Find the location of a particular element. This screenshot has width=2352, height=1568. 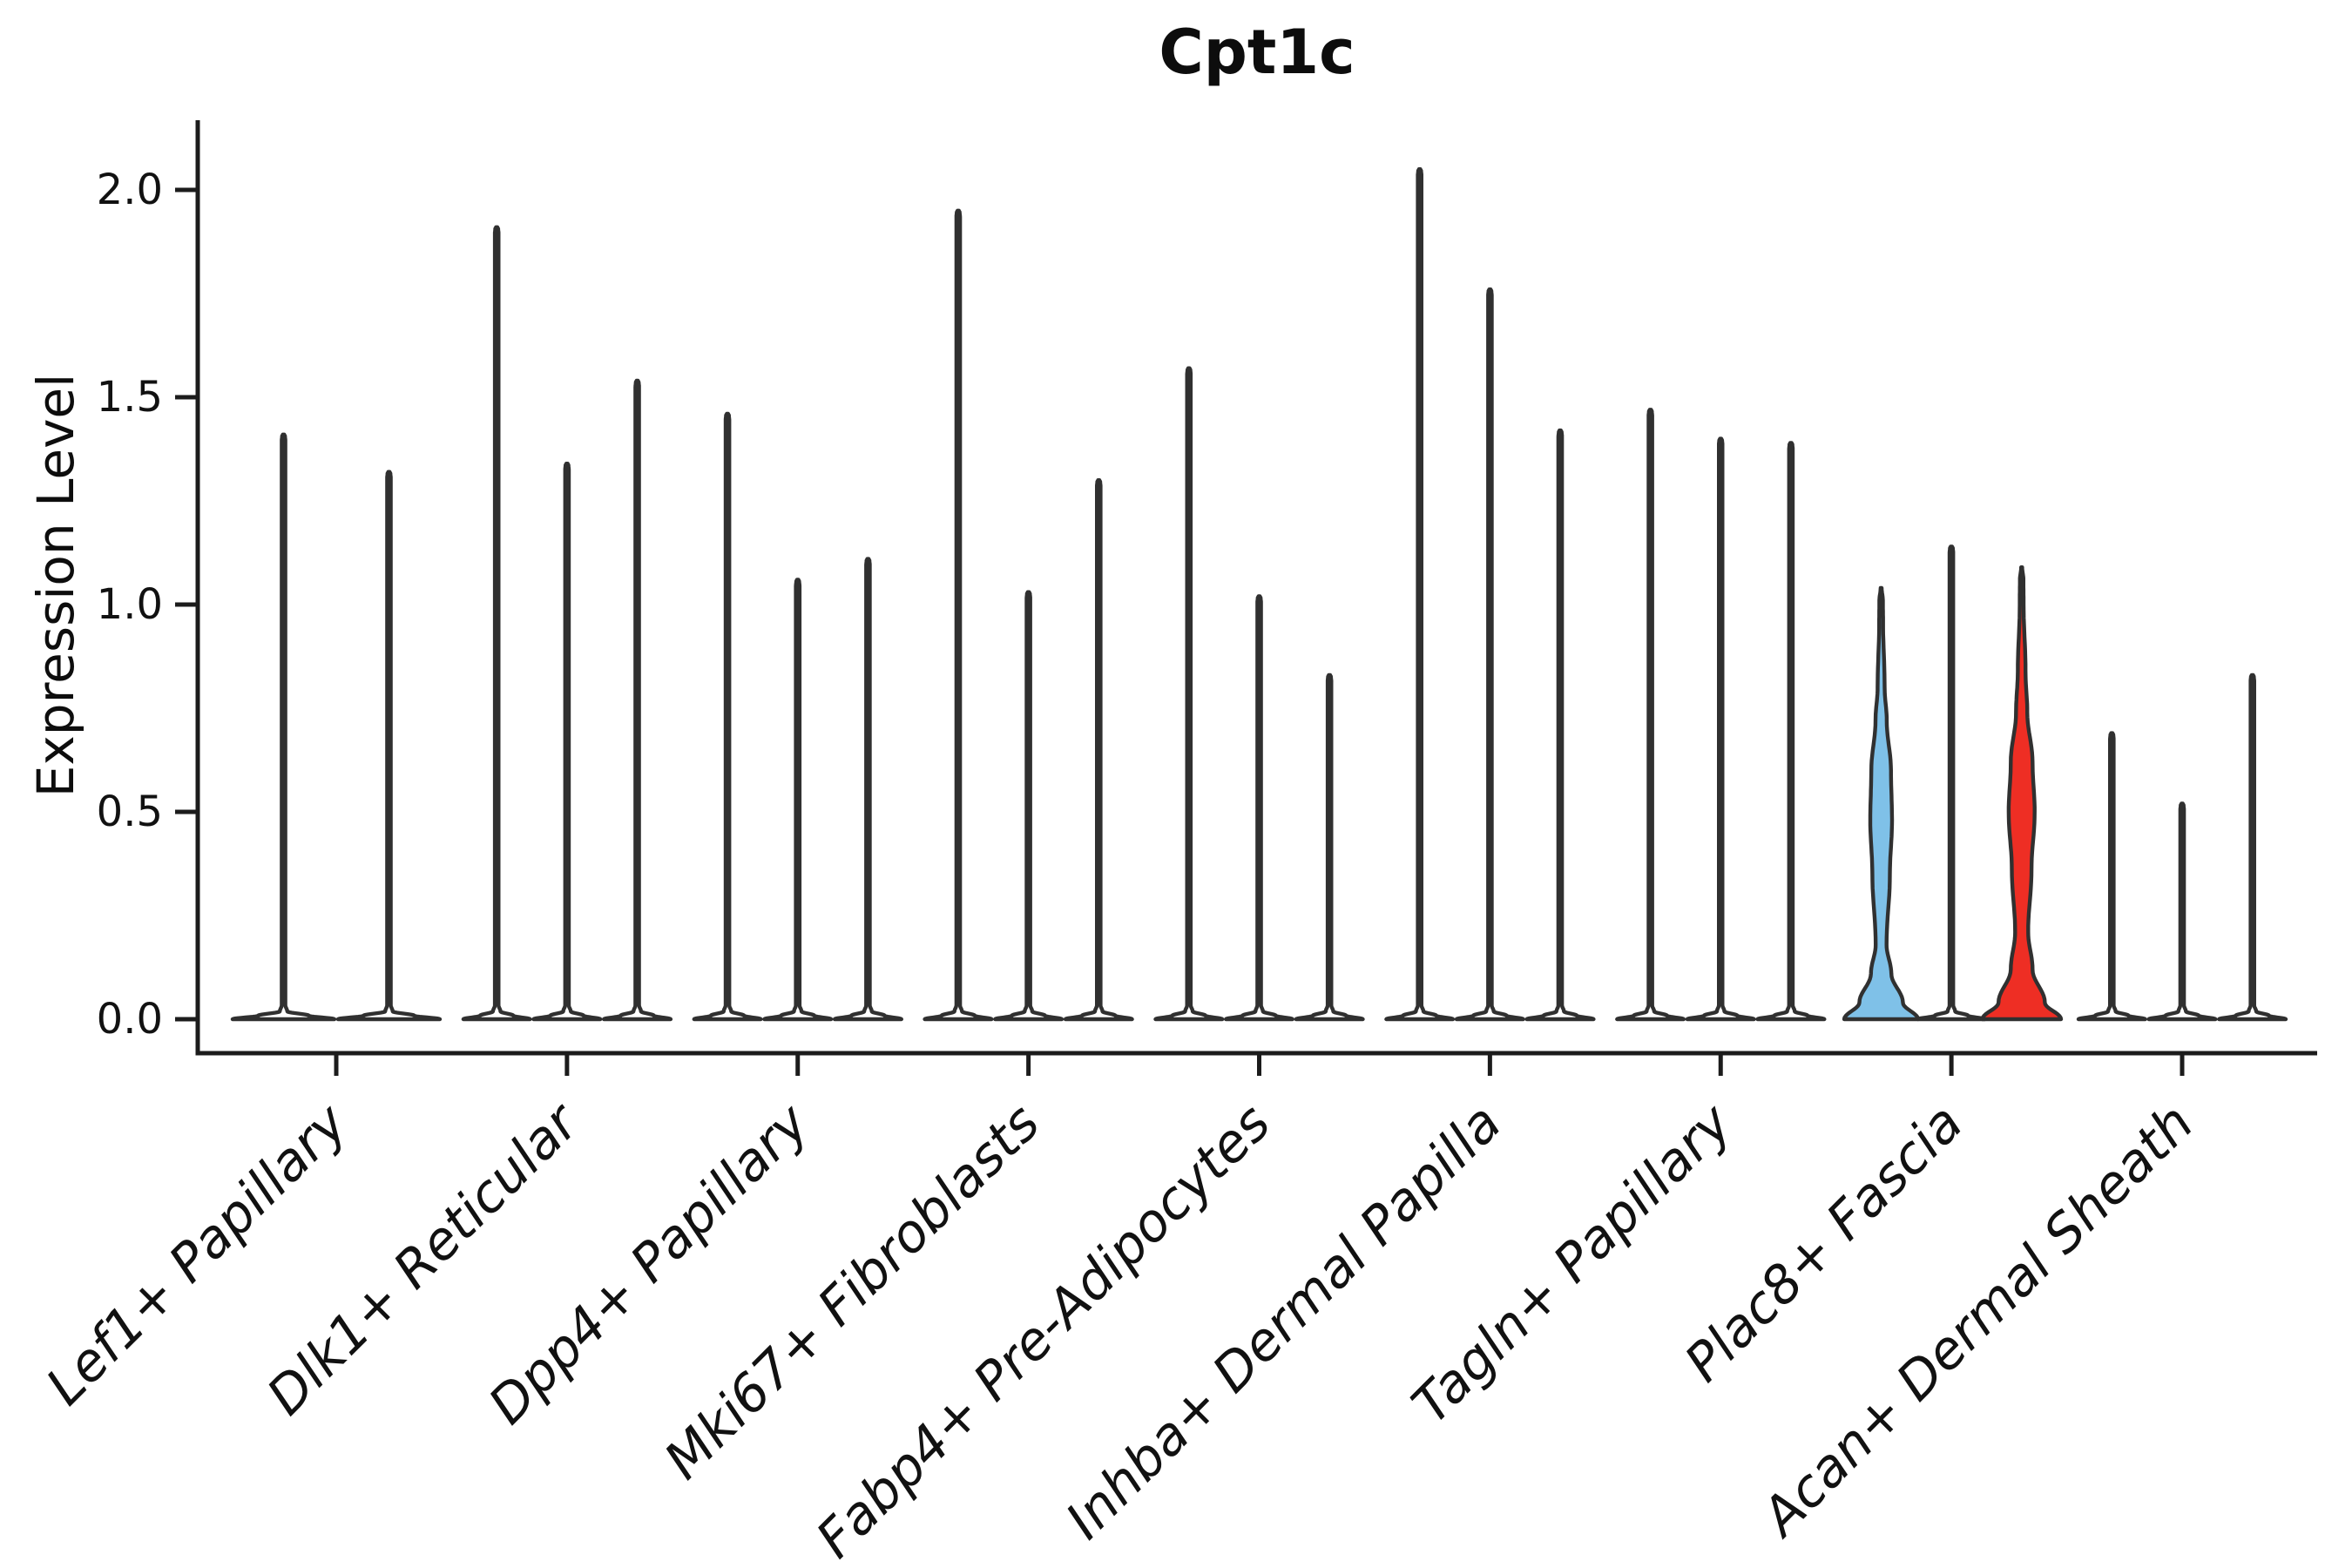

chart-title: Cpt1c is located at coordinates (1257, 52).